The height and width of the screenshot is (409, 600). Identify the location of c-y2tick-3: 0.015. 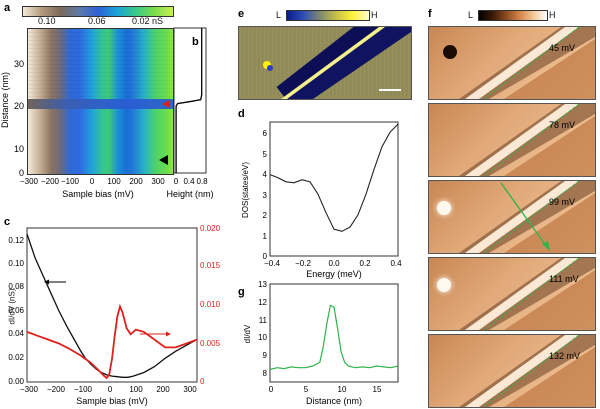
(210, 265).